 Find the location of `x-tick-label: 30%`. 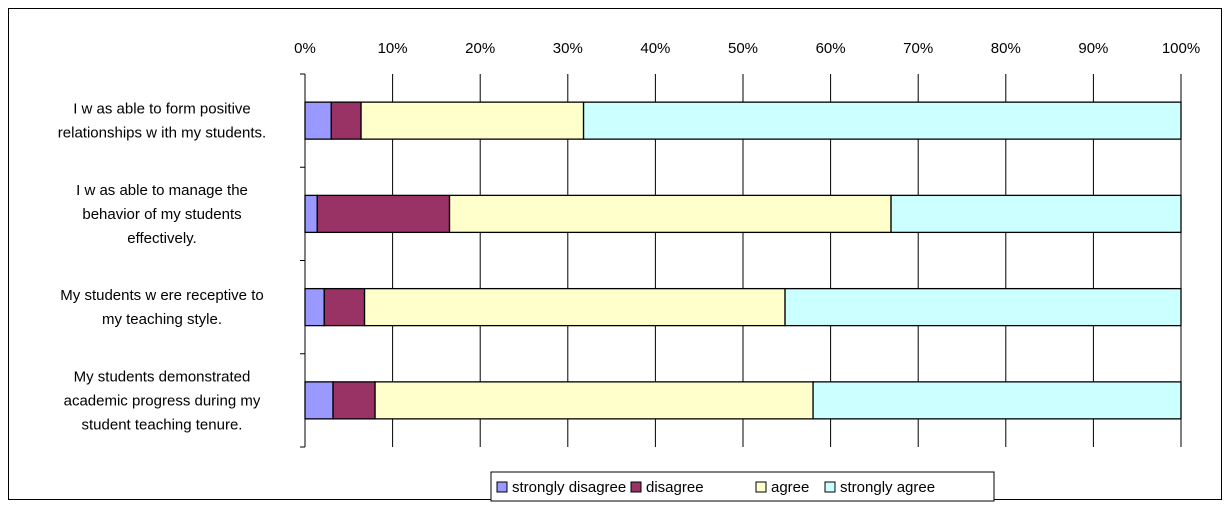

x-tick-label: 30% is located at coordinates (568, 48).